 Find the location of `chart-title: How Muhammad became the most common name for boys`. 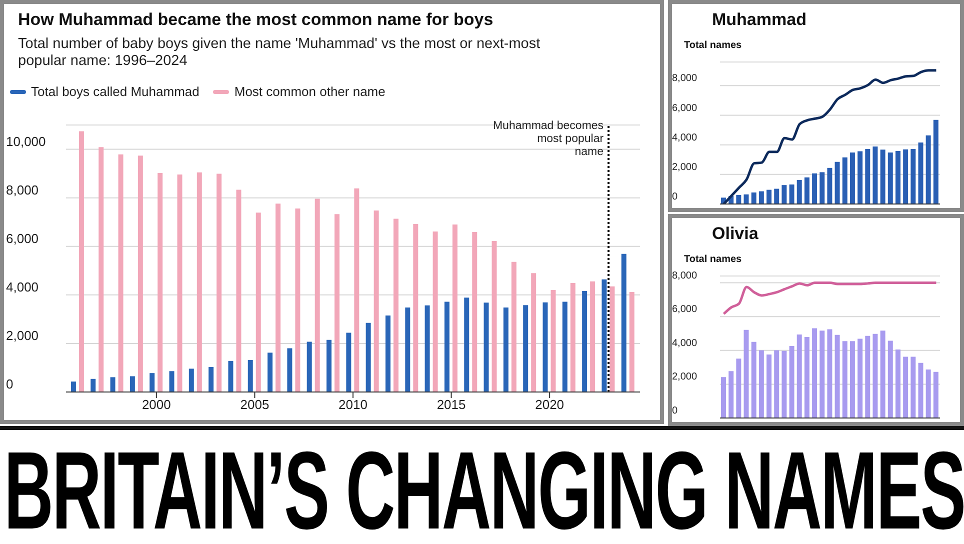

chart-title: How Muhammad became the most common name for boys is located at coordinates (256, 20).